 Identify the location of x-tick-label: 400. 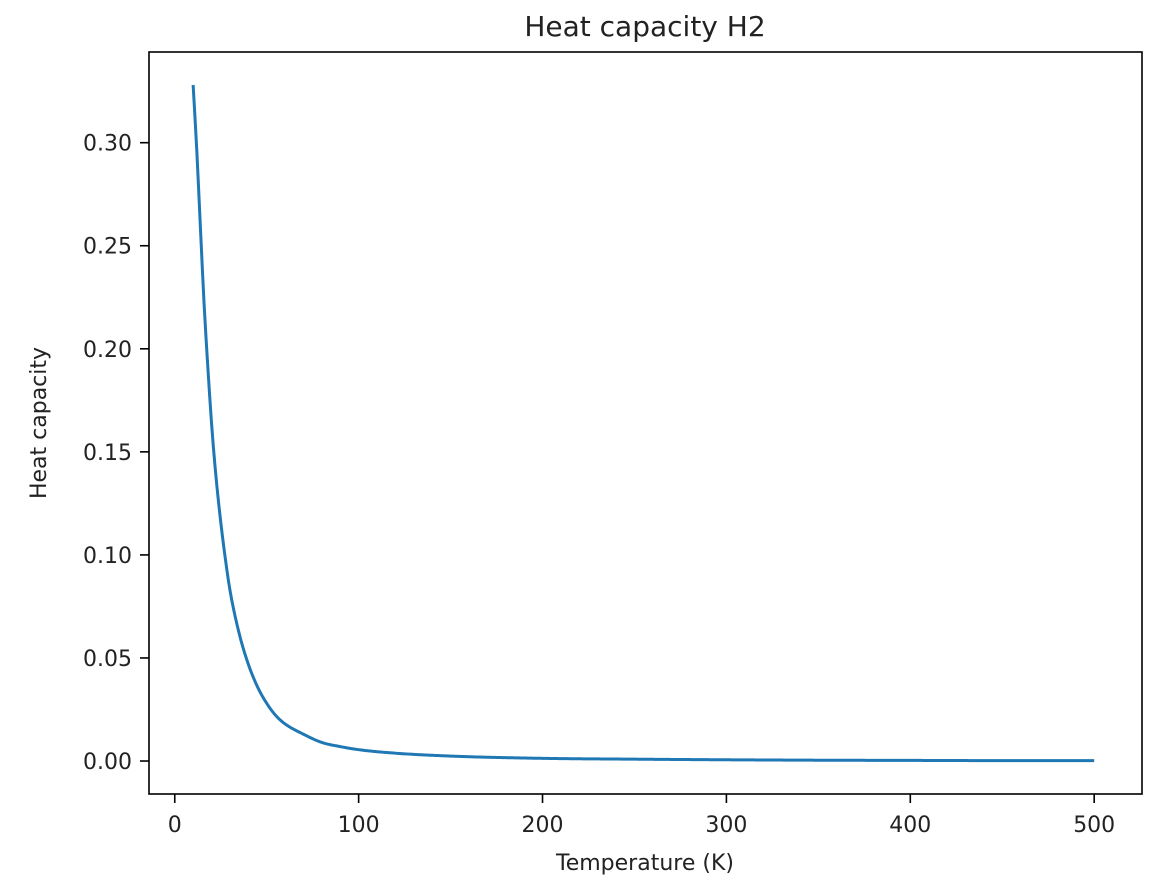
(910, 825).